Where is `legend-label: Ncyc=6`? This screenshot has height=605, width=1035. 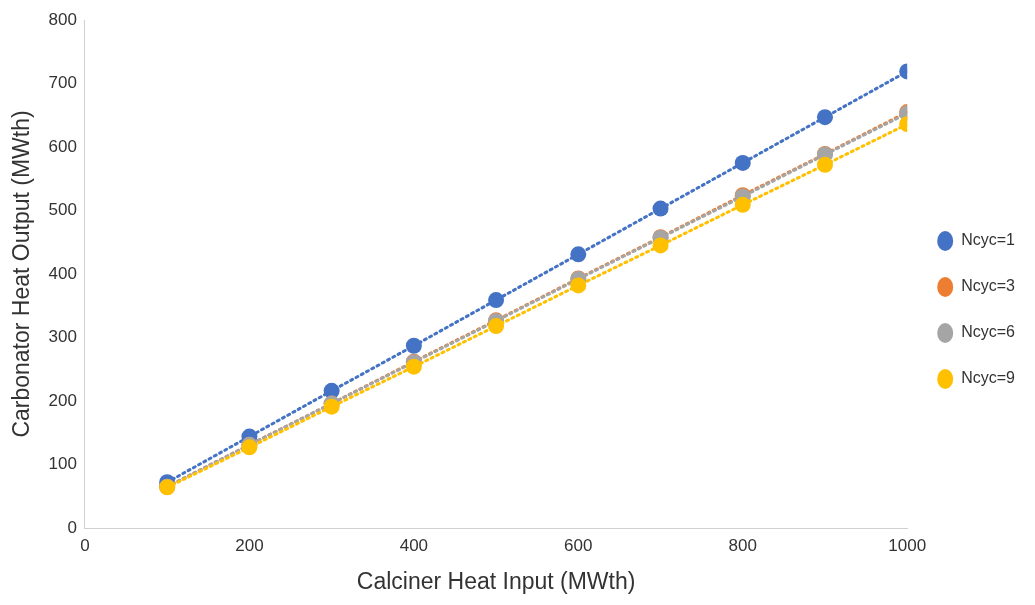 legend-label: Ncyc=6 is located at coordinates (988, 332).